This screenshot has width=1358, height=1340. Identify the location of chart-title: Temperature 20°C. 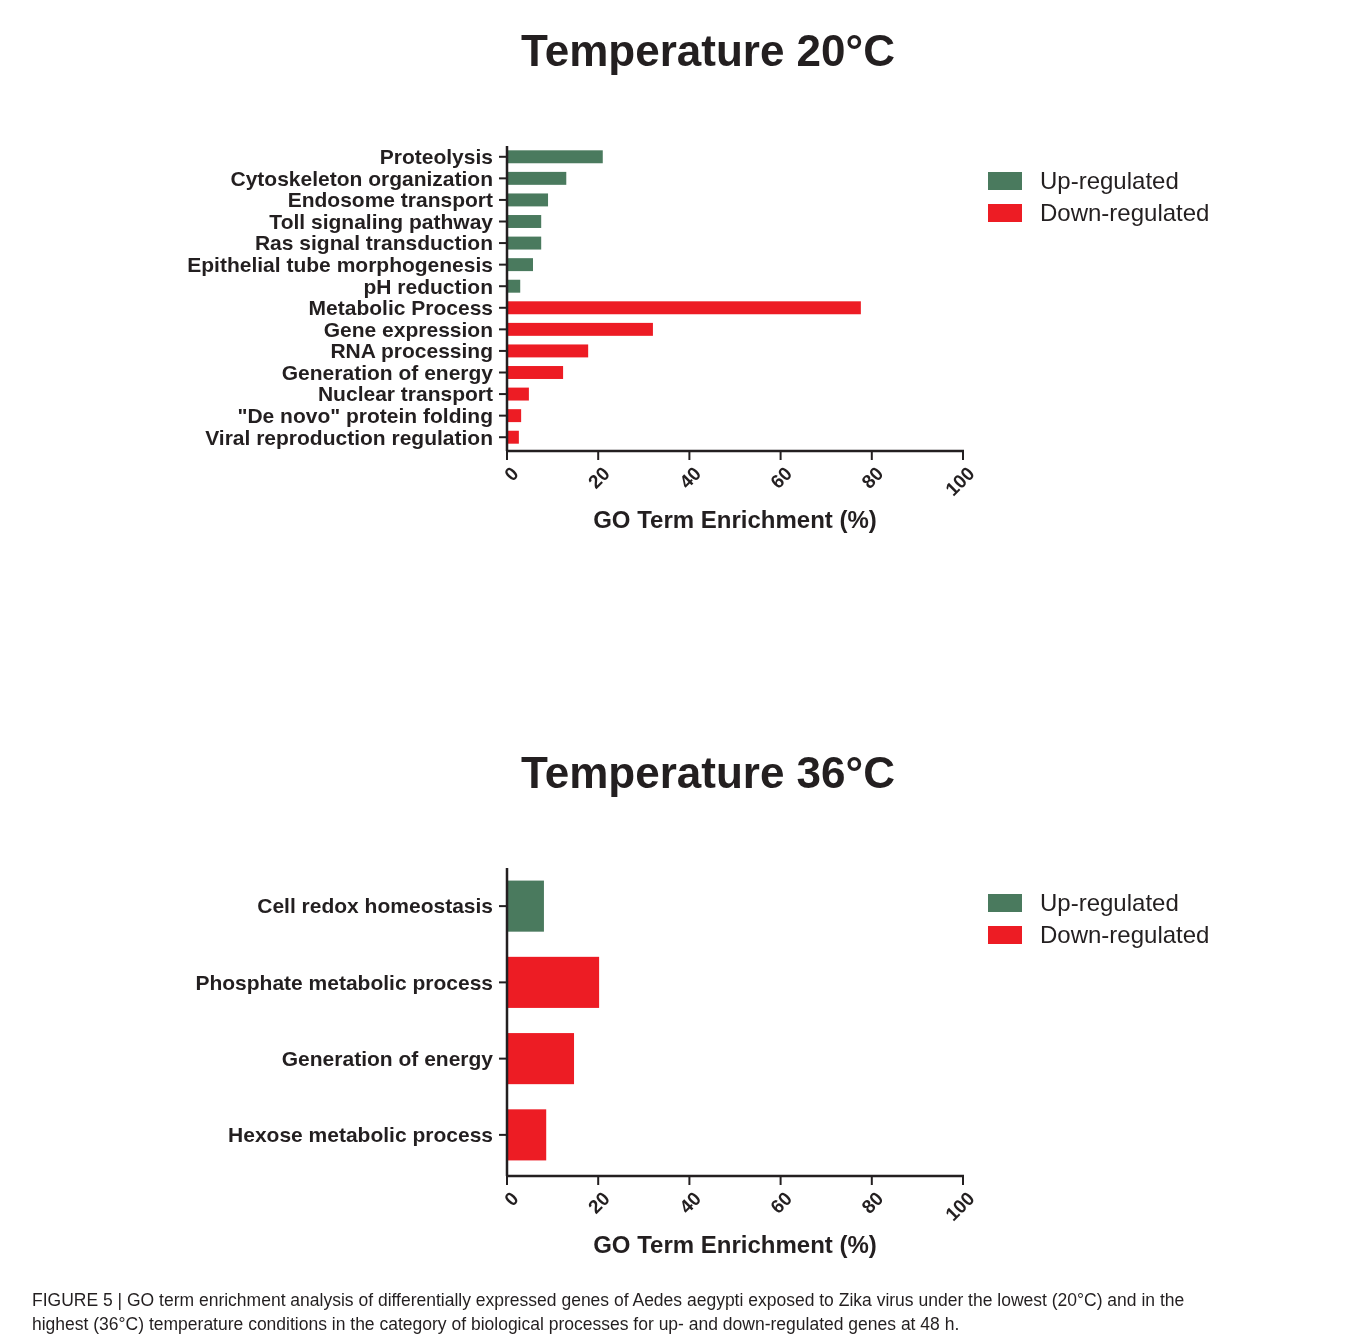
(708, 50).